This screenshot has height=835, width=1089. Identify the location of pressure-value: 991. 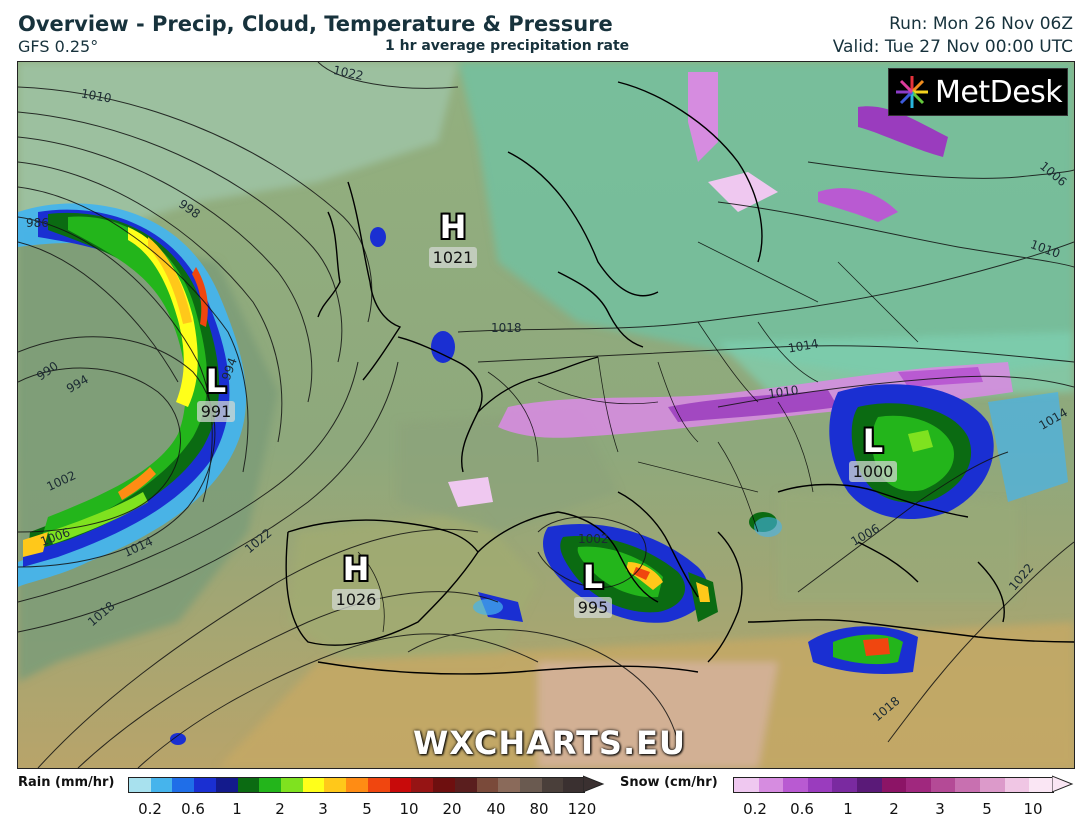
(216, 411).